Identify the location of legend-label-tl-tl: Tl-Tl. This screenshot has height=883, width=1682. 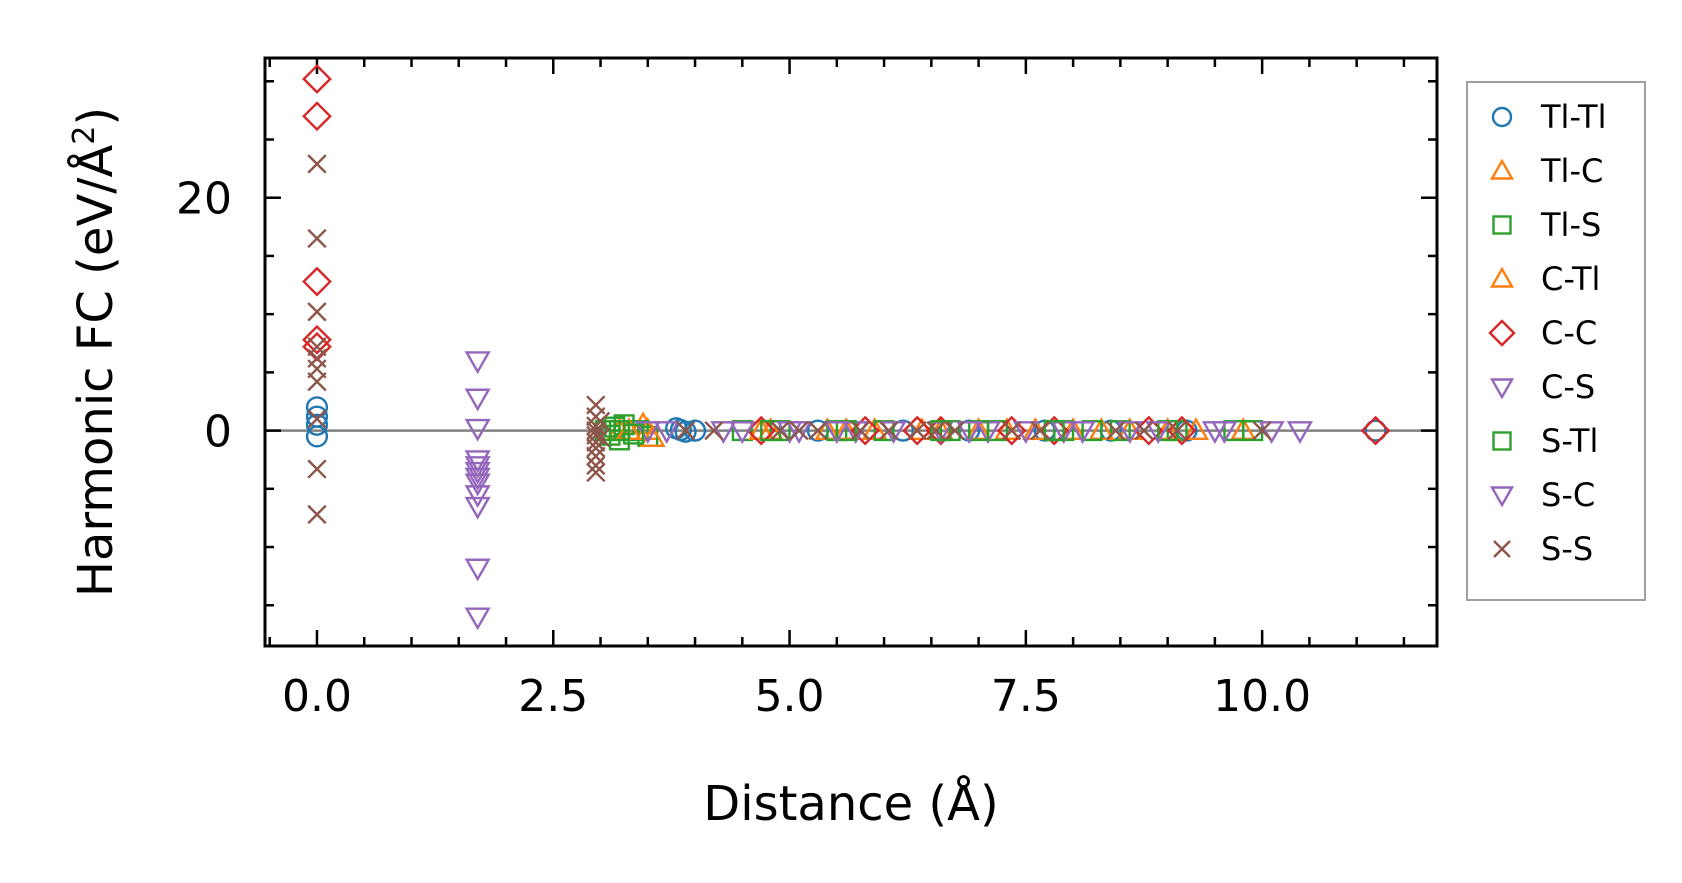
(1573, 117).